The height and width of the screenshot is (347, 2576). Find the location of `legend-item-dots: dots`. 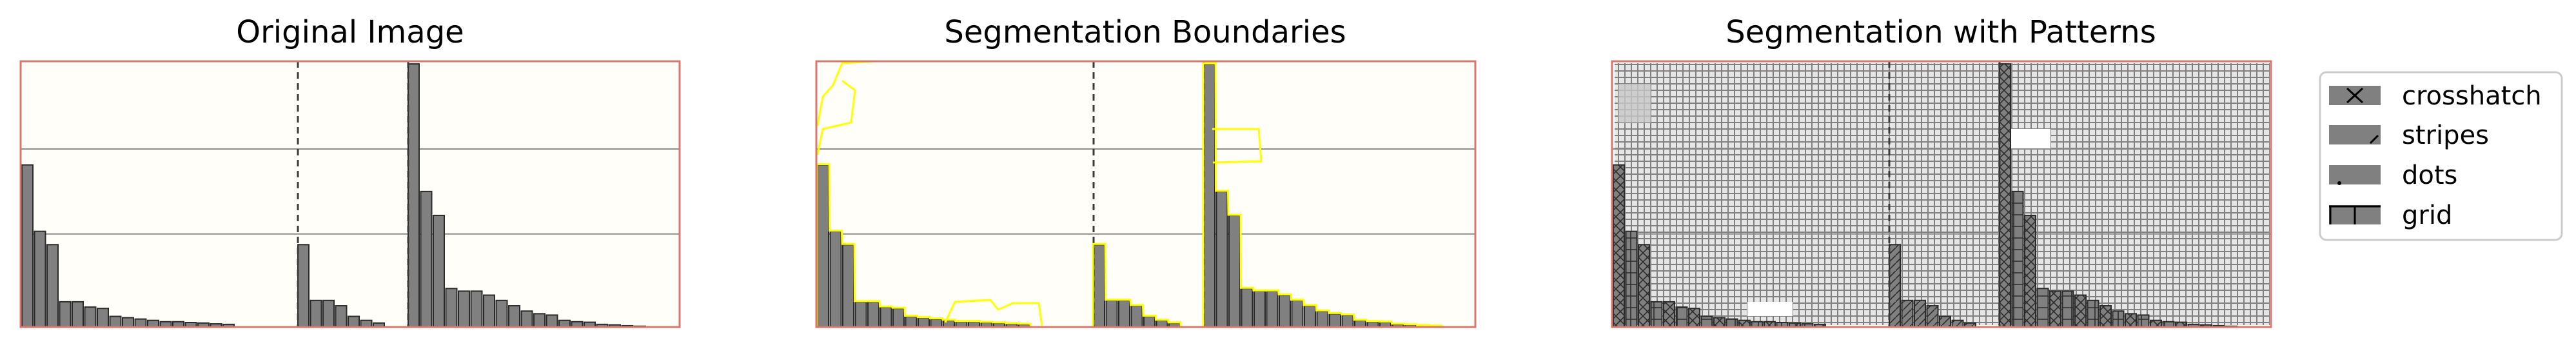

legend-item-dots: dots is located at coordinates (2393, 175).